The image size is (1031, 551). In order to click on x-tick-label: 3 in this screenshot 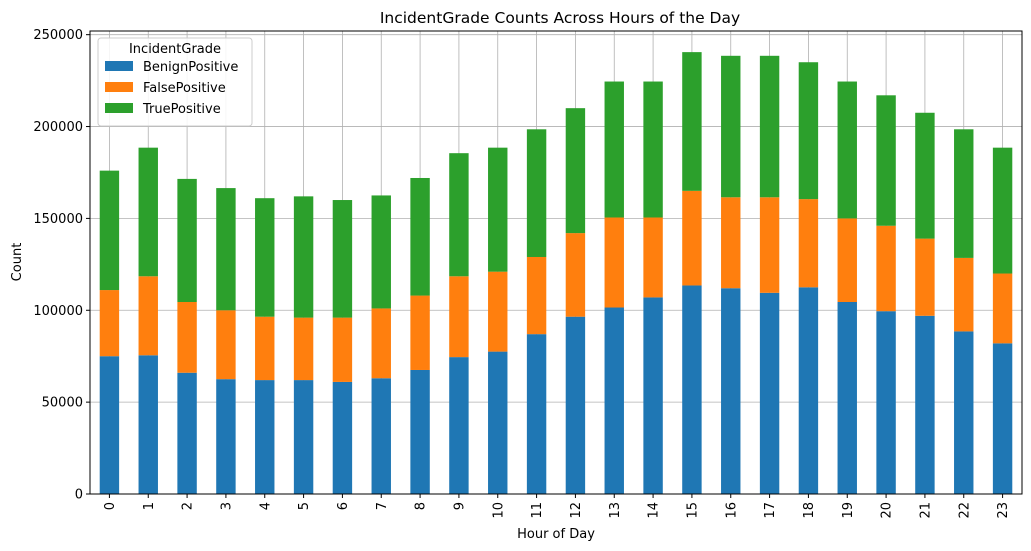, I will do `click(226, 506)`.